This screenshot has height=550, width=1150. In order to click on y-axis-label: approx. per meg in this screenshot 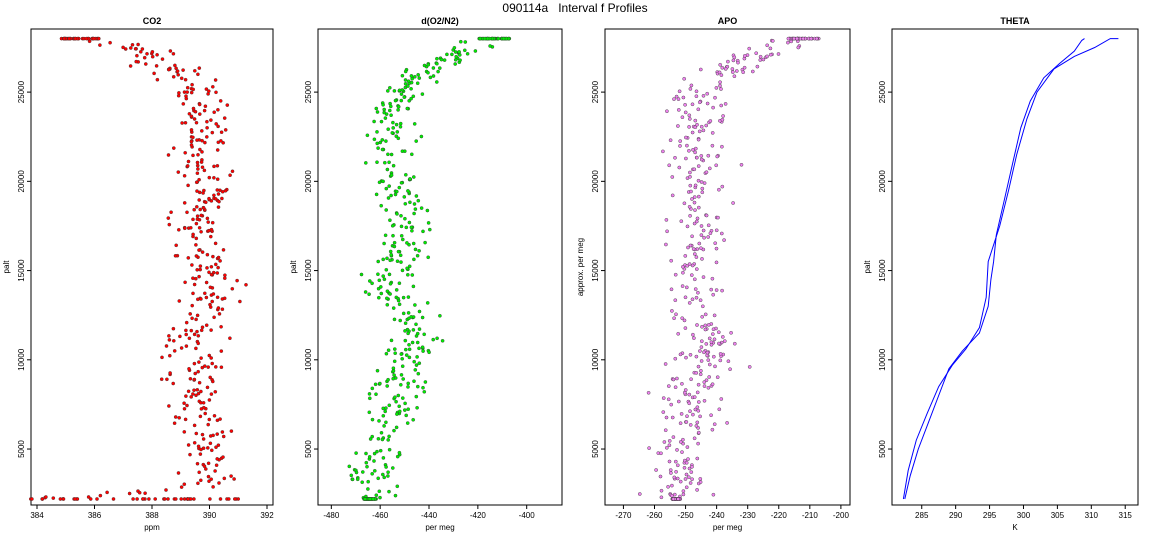, I will do `click(580, 267)`.